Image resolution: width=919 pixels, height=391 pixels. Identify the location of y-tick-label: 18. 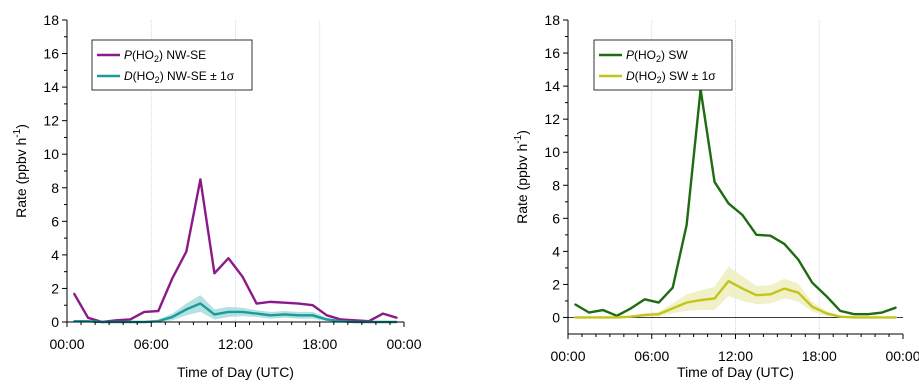
(552, 20).